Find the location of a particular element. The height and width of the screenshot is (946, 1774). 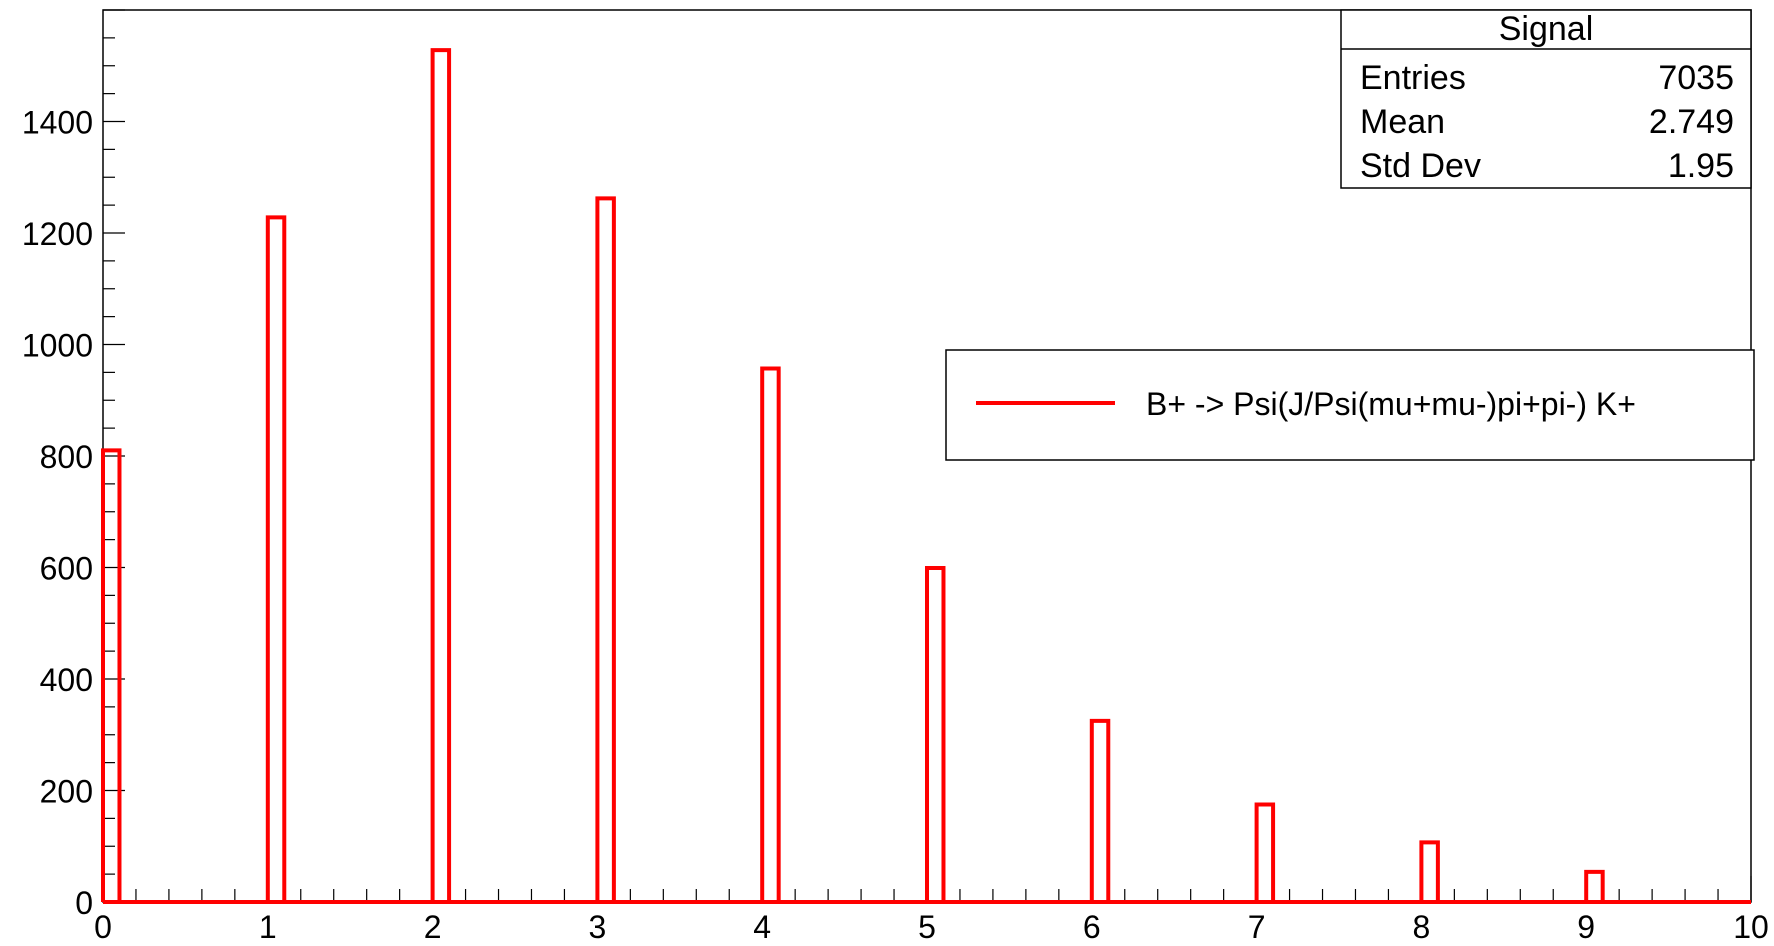

legend: B+ -> Psi(J/Psi(mu+mu-)pi+pi-) K+ is located at coordinates (1350, 405).